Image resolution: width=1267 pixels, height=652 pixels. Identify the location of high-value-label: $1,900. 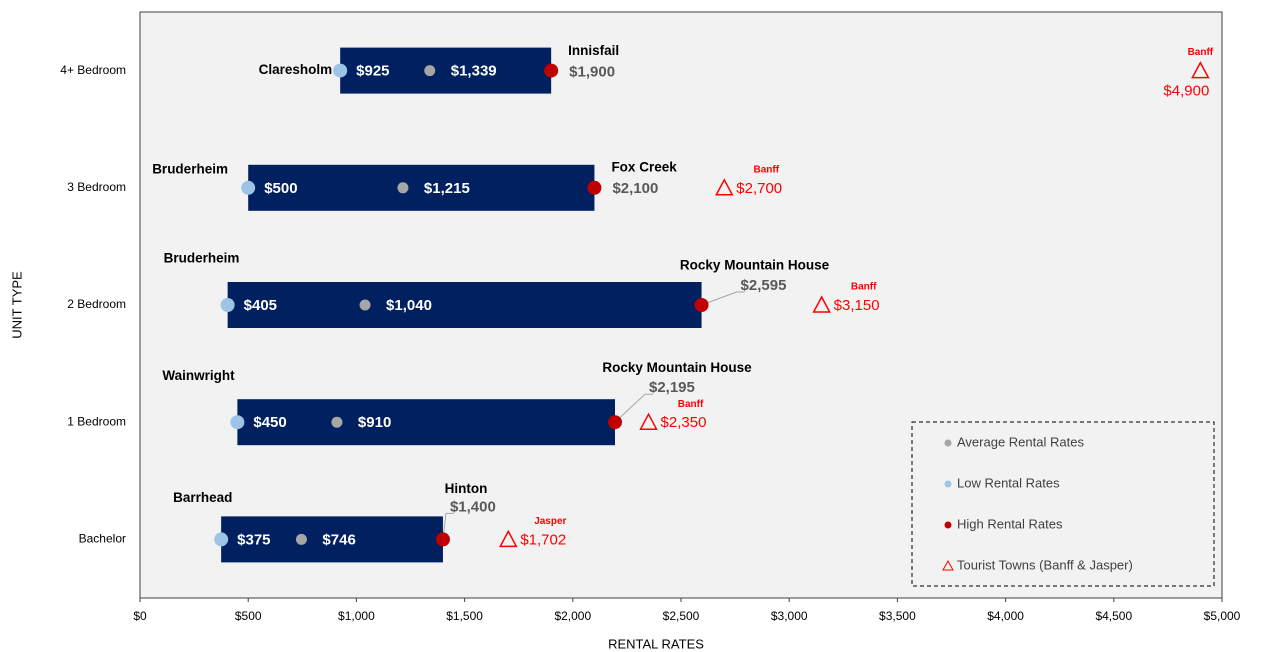
(592, 72).